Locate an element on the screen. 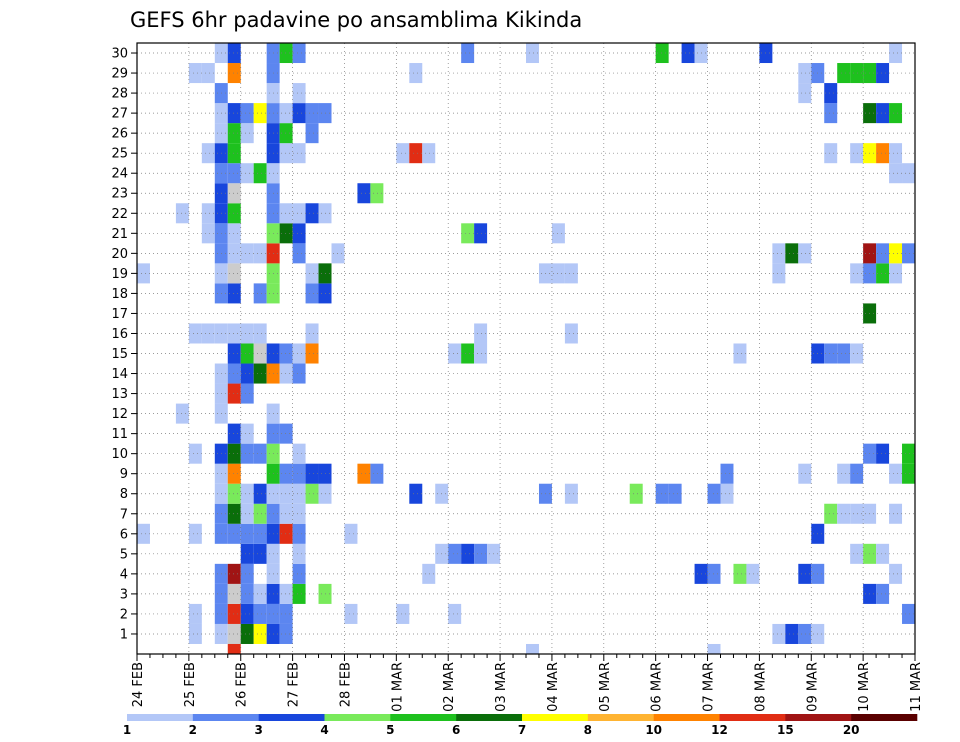 The height and width of the screenshot is (742, 960). y-tick-label: 5 is located at coordinates (124, 554).